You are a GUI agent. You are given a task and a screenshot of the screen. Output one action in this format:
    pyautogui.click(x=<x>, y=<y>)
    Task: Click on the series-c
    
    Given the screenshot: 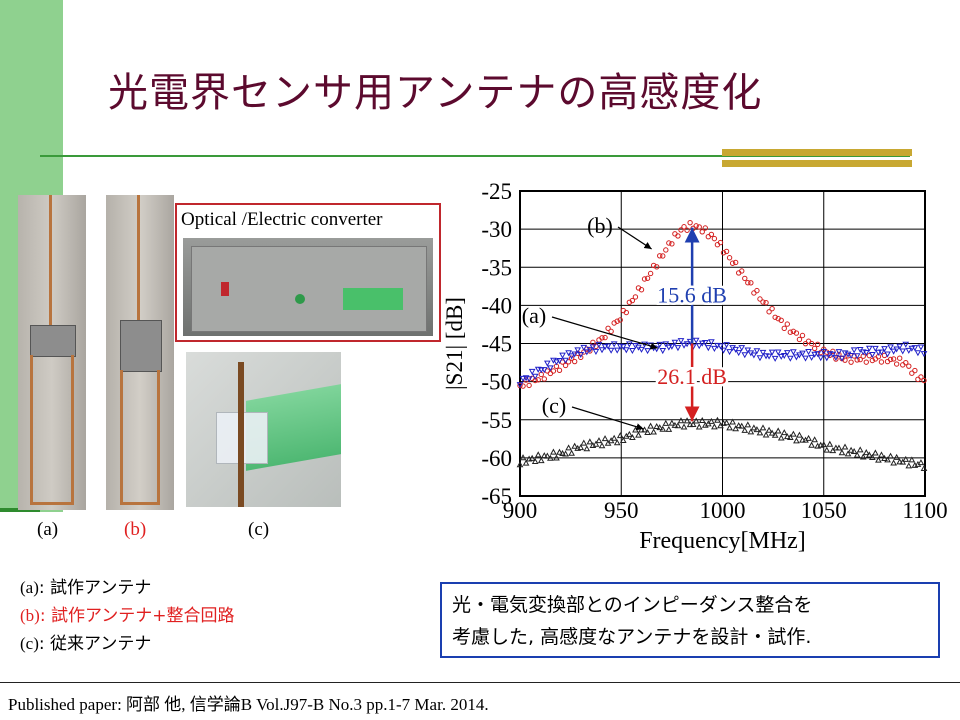 What is the action you would take?
    pyautogui.click(x=722, y=444)
    